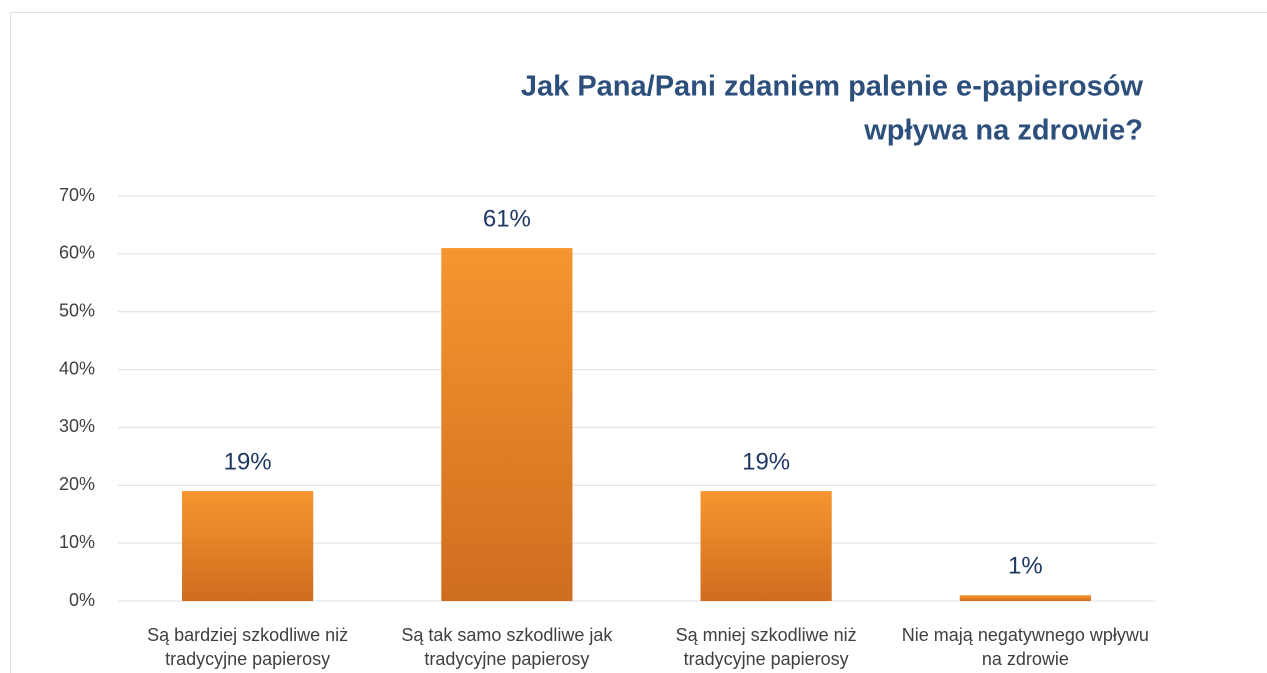 The image size is (1267, 673). I want to click on y-tick-label: 20%, so click(77, 484).